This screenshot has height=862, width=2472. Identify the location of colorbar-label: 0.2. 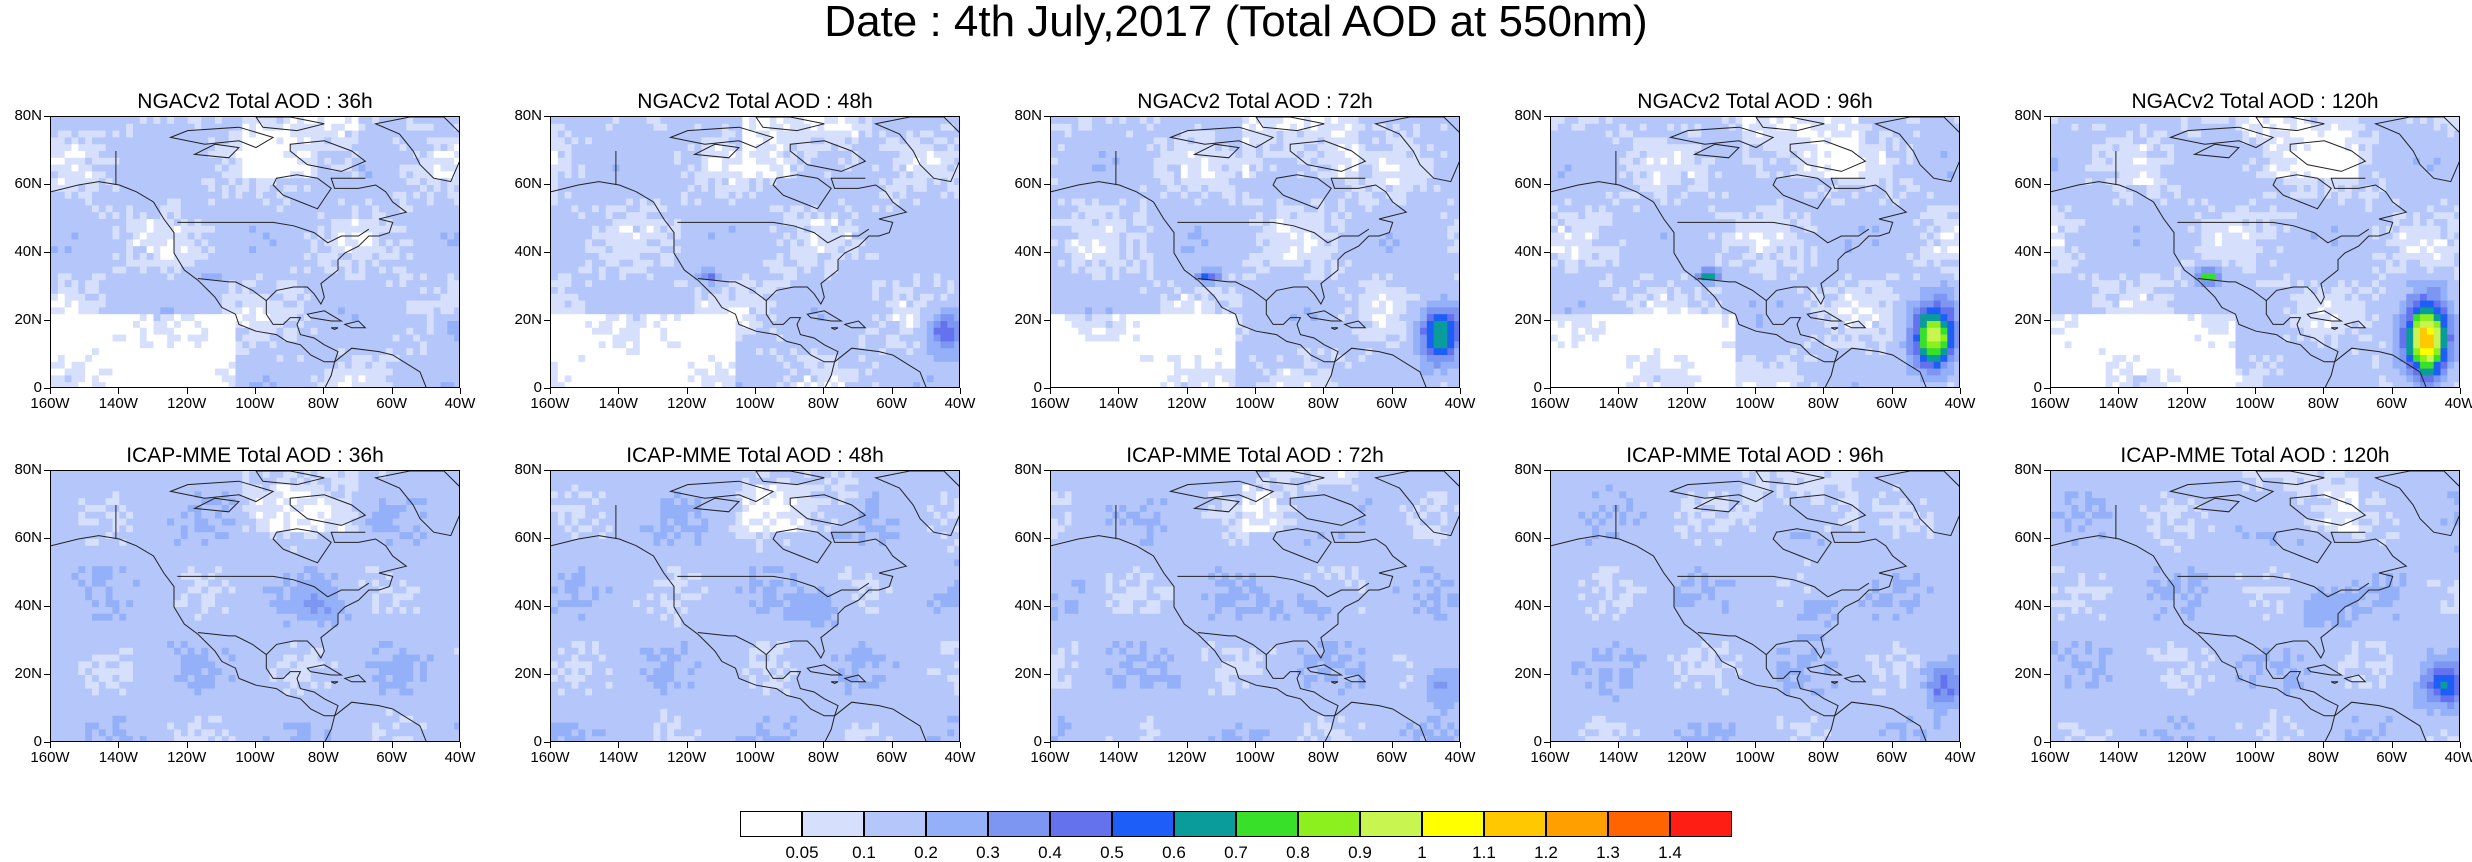
(926, 853).